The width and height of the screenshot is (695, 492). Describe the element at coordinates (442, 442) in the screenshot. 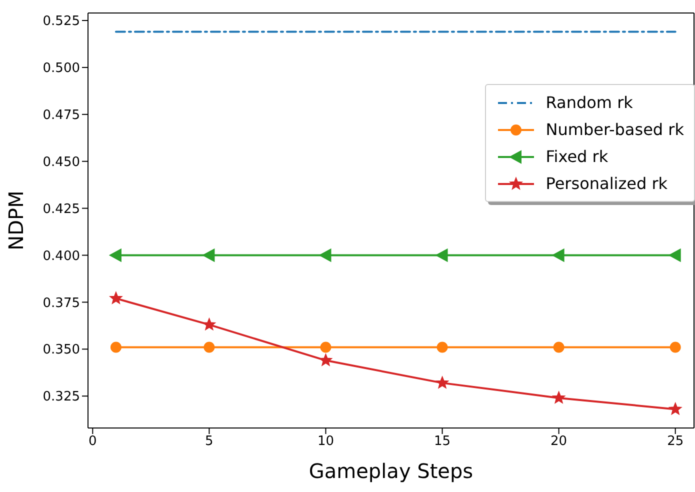

I see `x-tick-label: 15` at that location.